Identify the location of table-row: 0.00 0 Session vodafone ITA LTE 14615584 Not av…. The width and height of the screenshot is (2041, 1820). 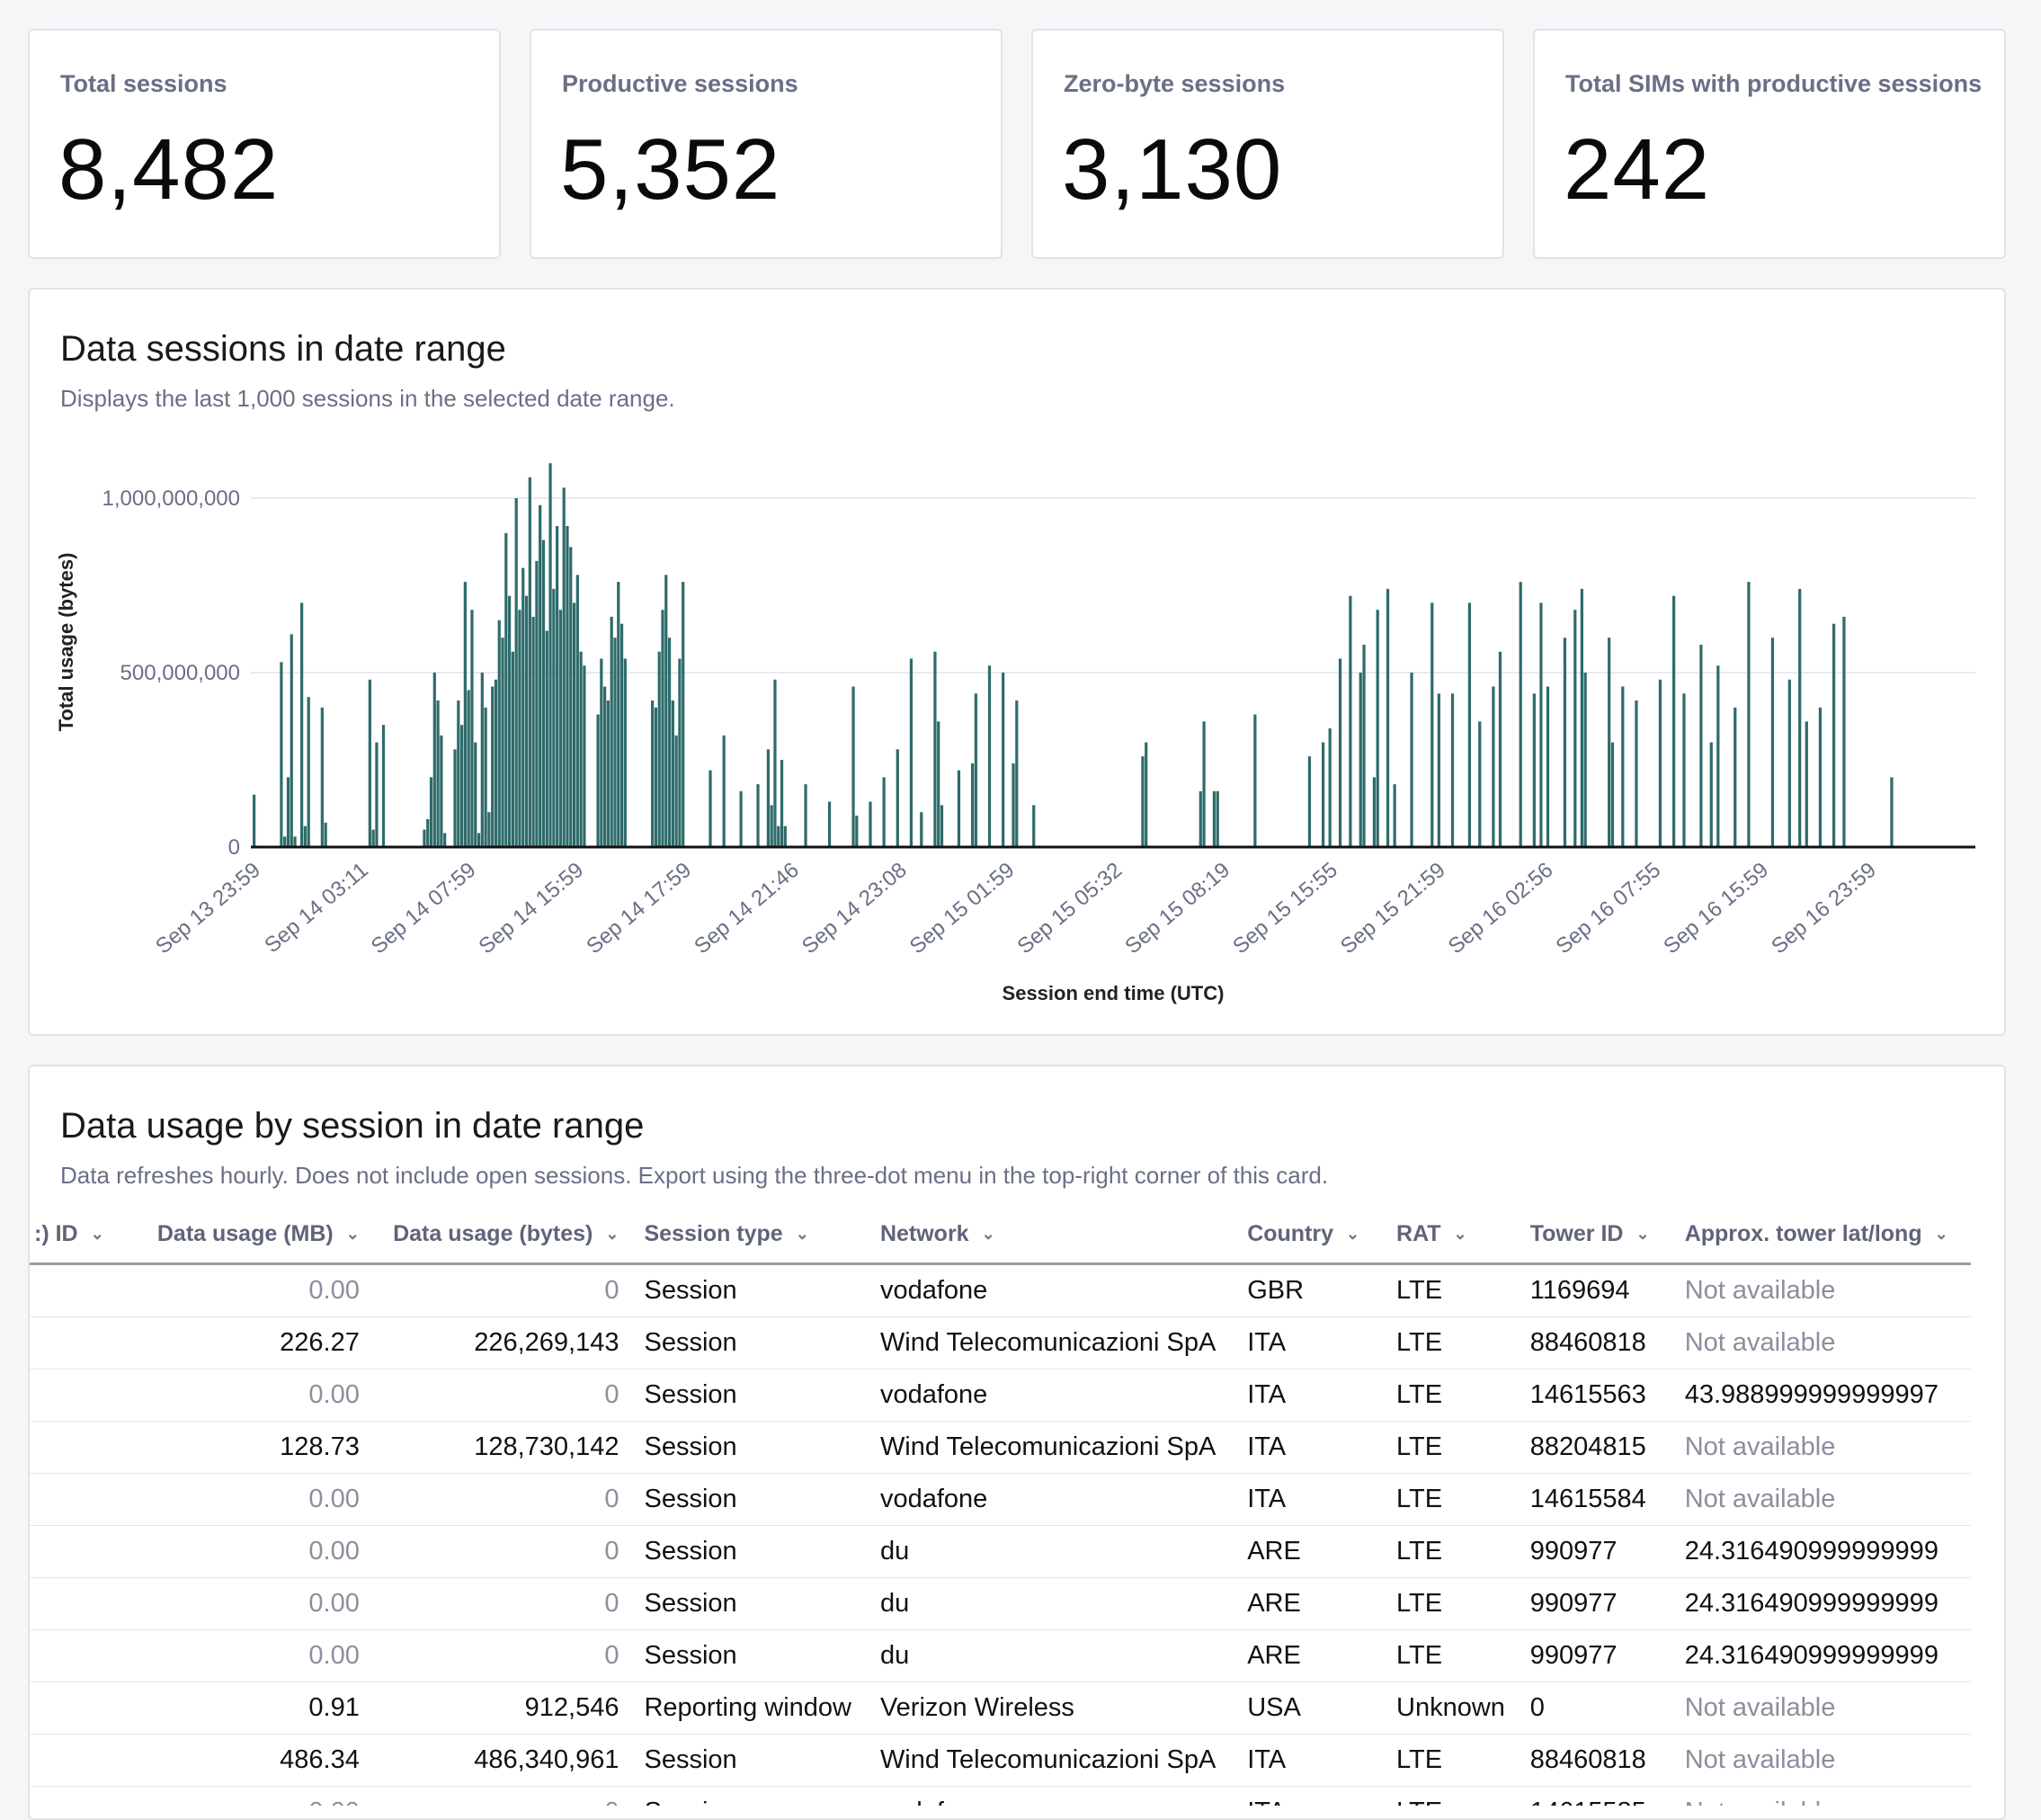
(1000, 1499).